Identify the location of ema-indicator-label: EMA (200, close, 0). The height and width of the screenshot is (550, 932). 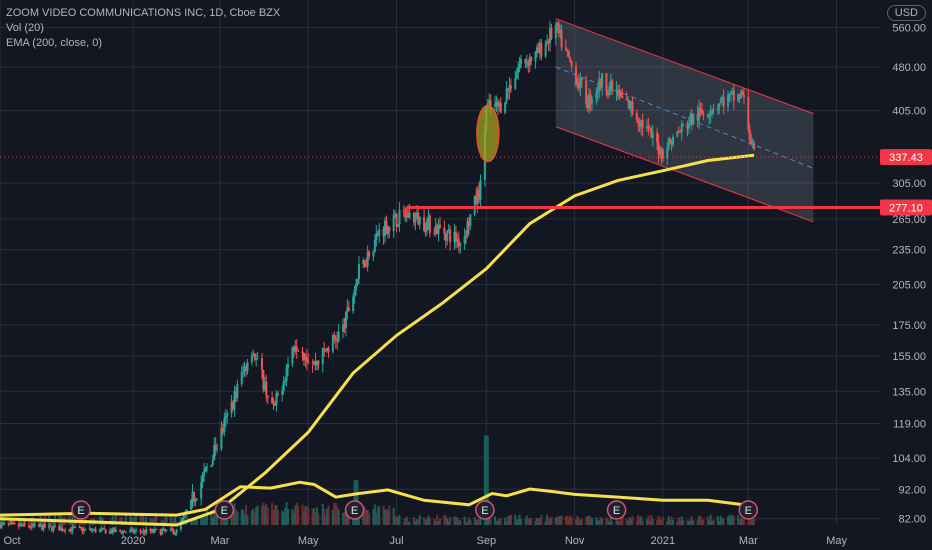
(54, 43).